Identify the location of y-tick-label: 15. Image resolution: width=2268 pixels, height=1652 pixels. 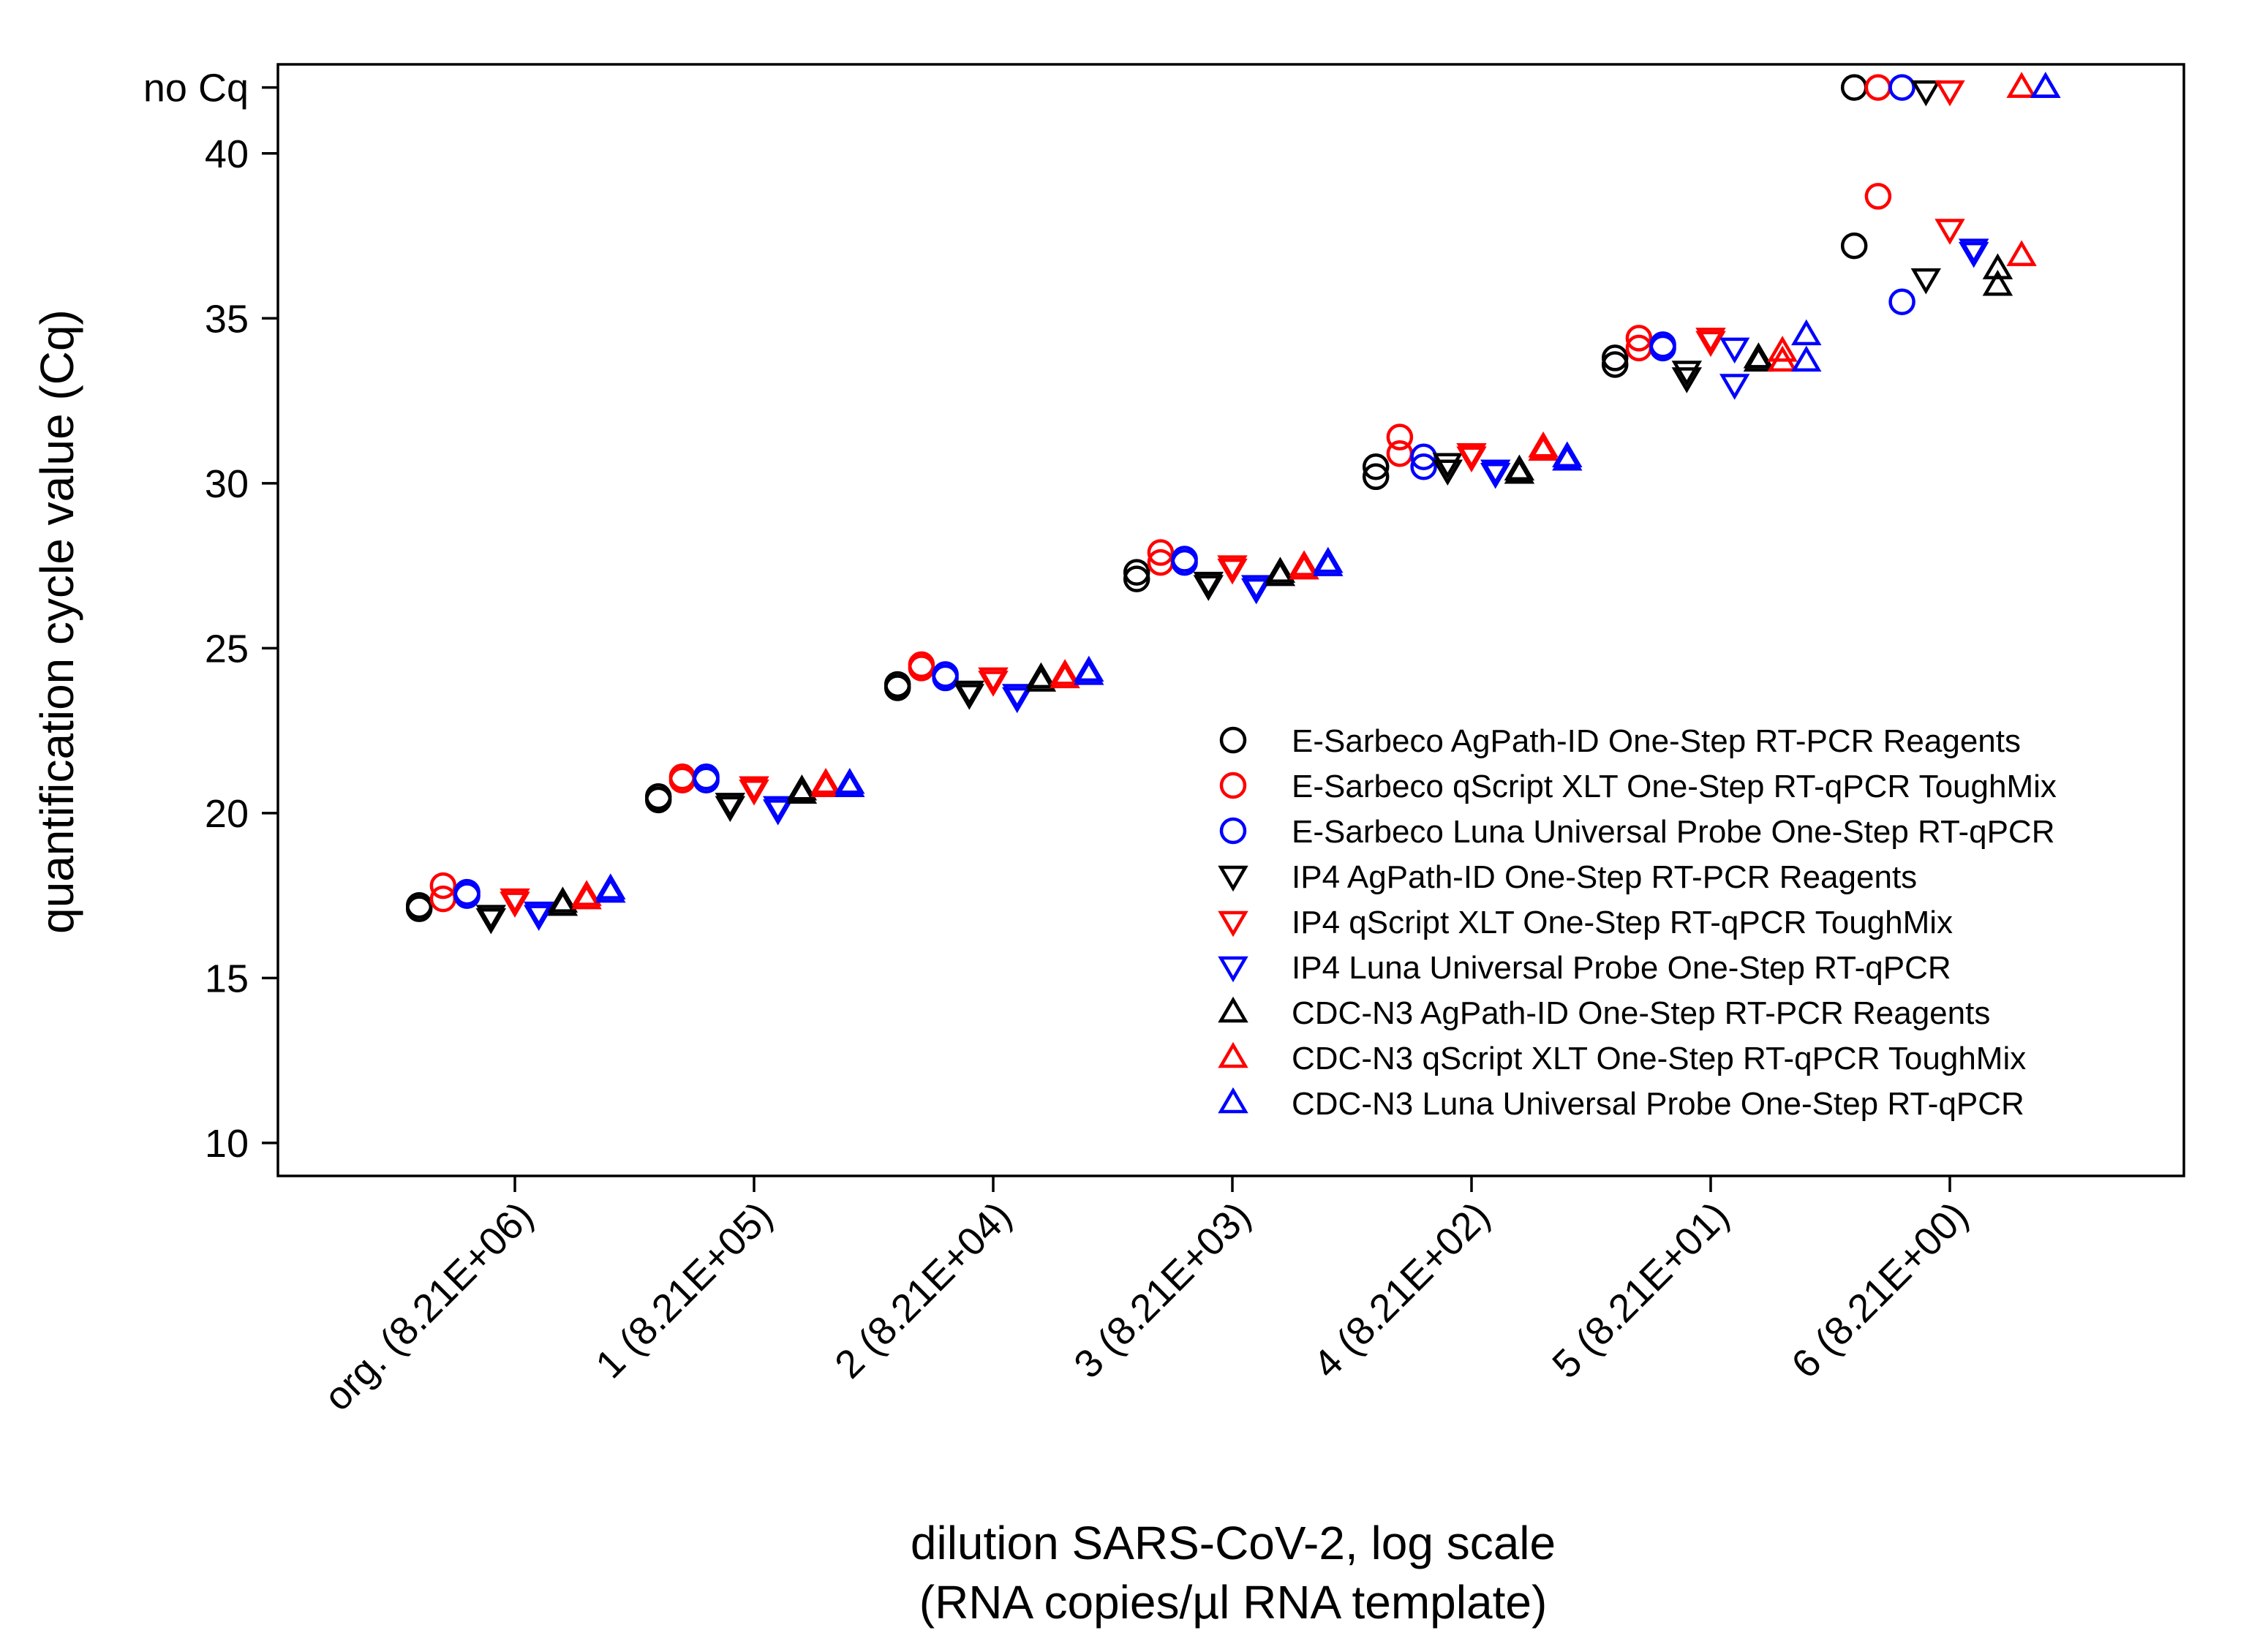
(227, 979).